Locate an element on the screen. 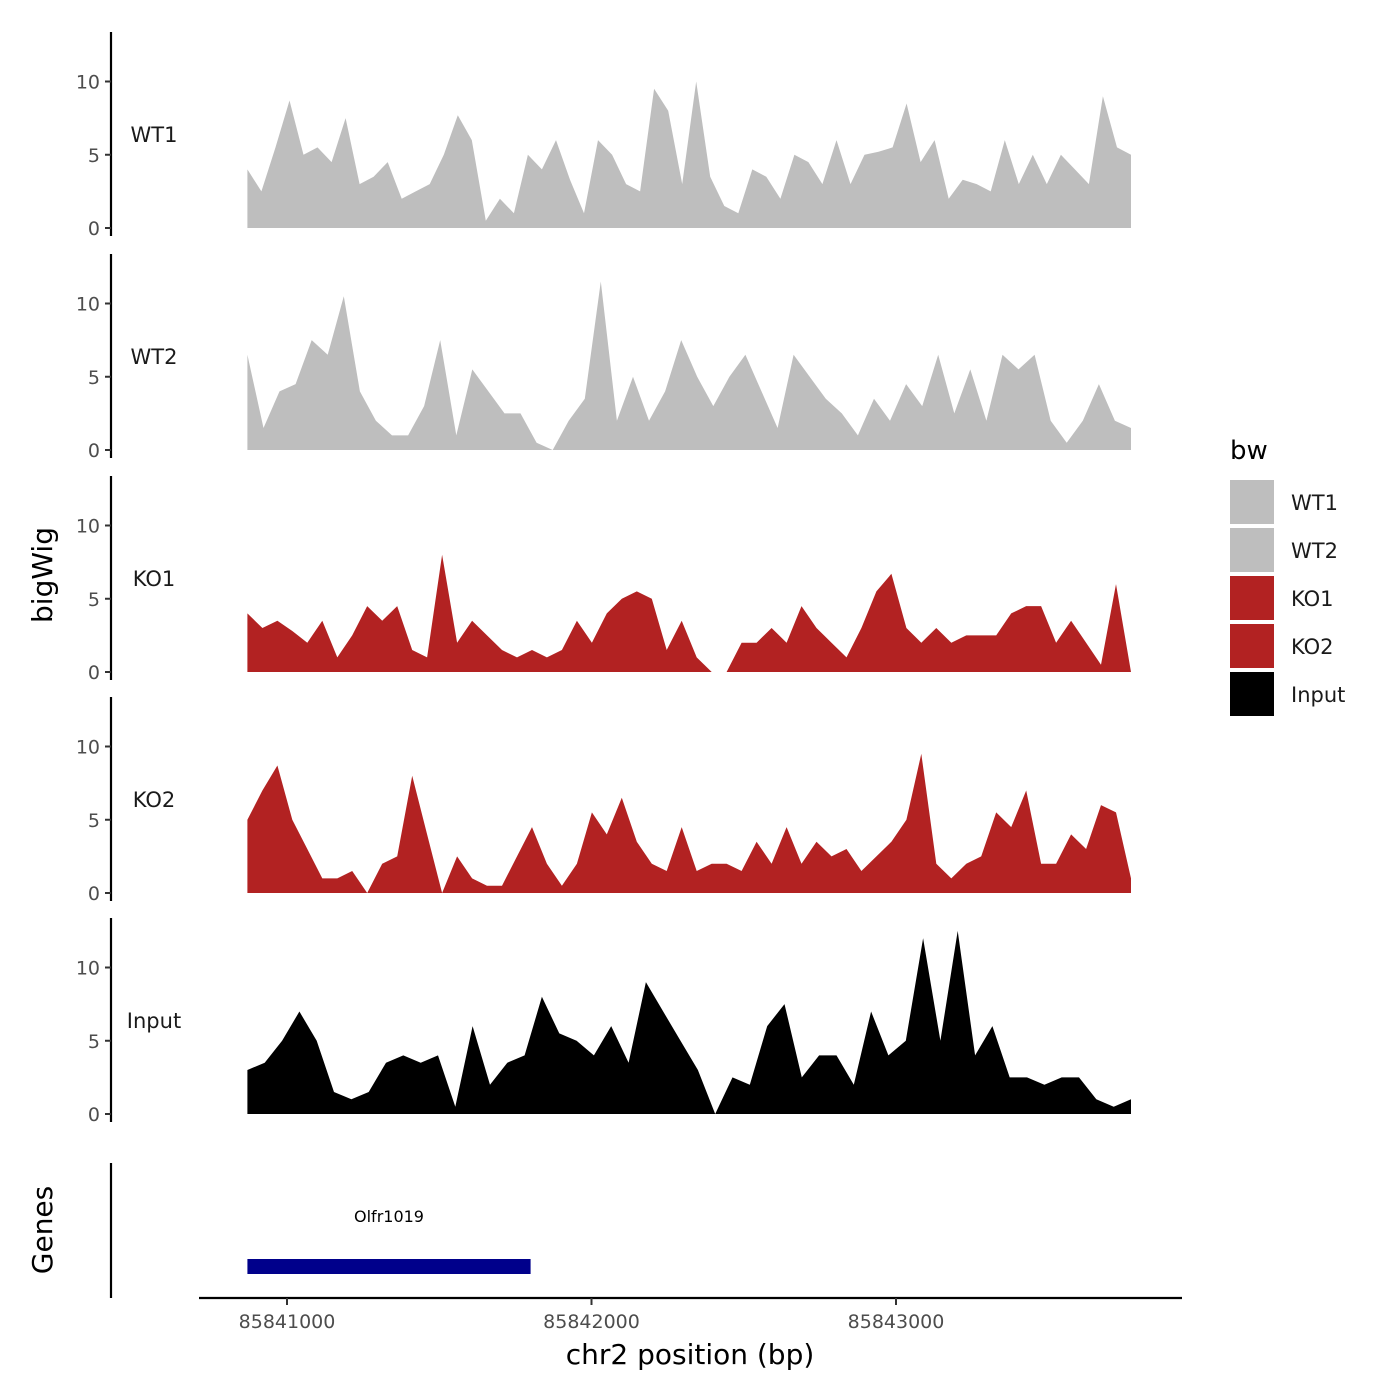 This screenshot has height=1400, width=1400. legend-key-wt2 is located at coordinates (1252, 550).